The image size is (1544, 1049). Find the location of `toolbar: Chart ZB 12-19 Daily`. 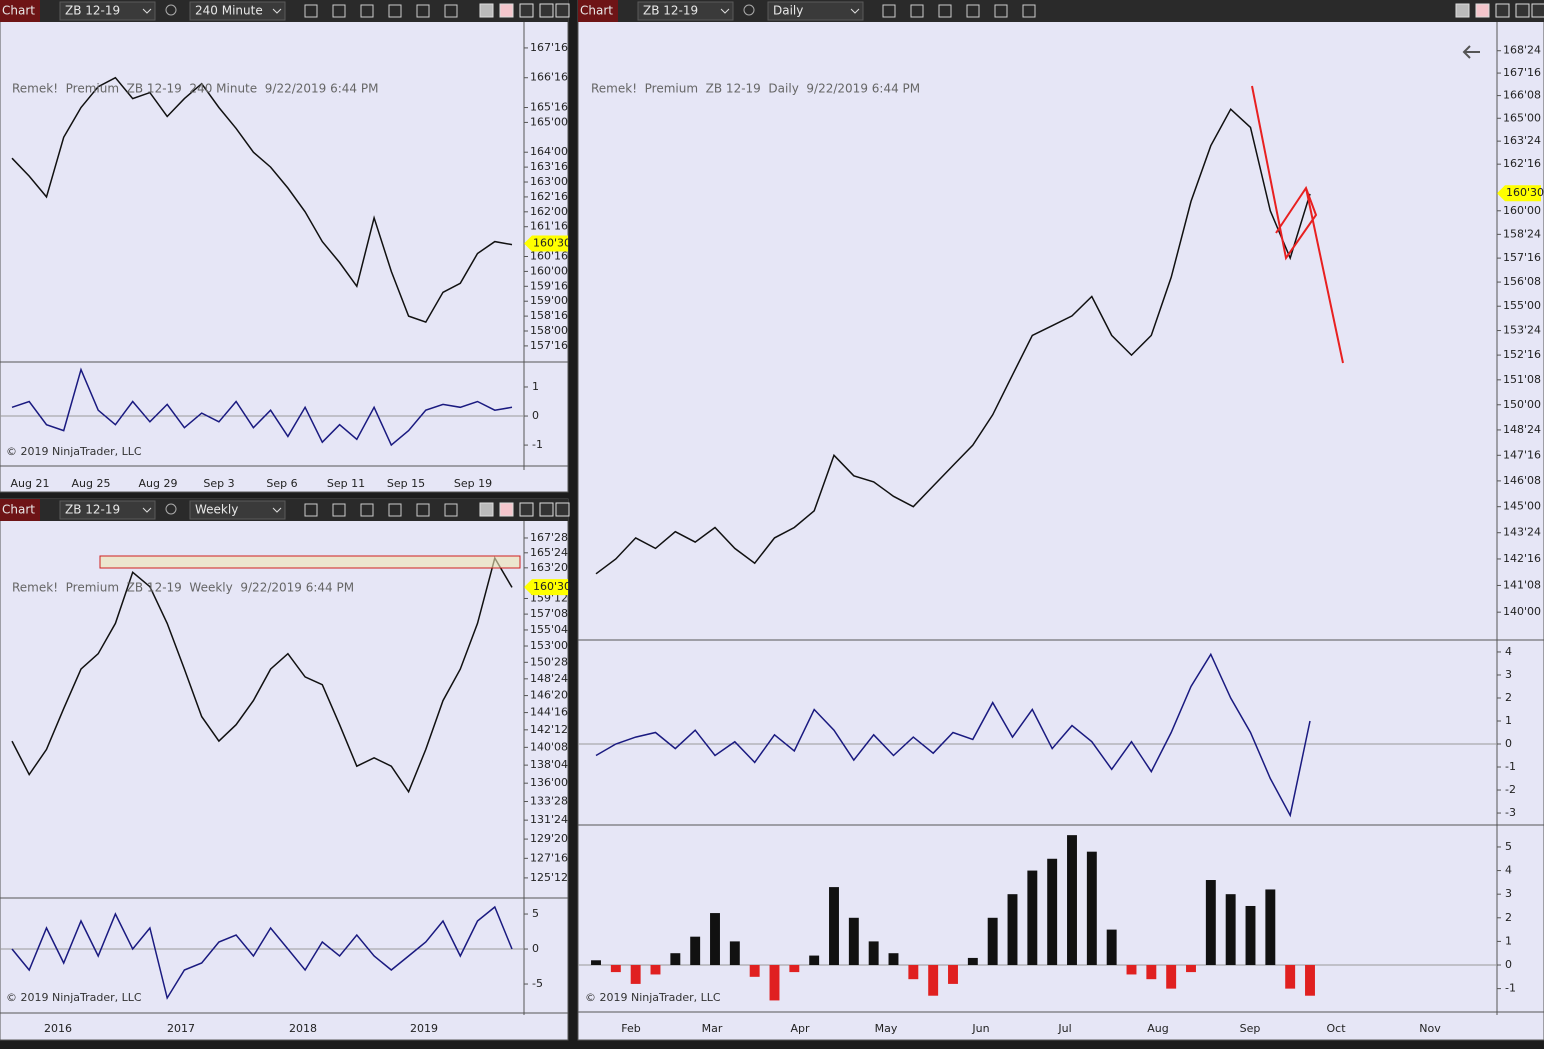

toolbar: Chart ZB 12-19 Daily is located at coordinates (1061, 11).